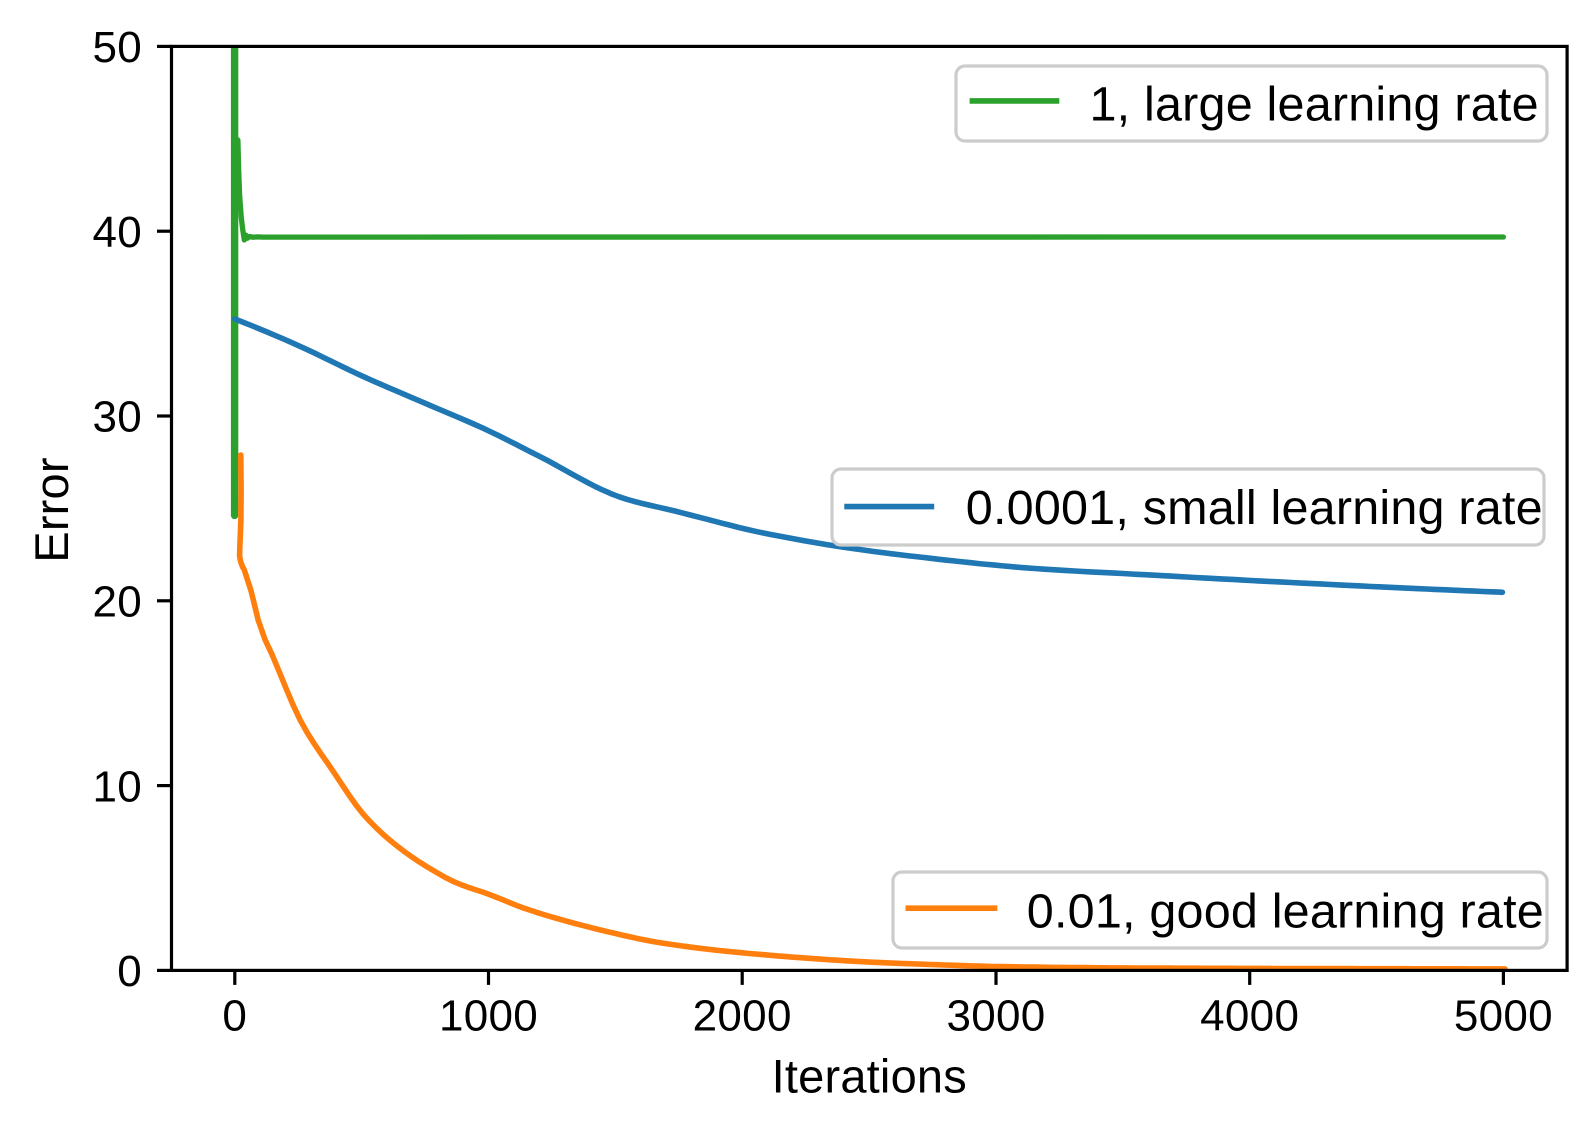 This screenshot has height=1135, width=1595. What do you see at coordinates (117, 417) in the screenshot?
I see `svg-text: 30` at bounding box center [117, 417].